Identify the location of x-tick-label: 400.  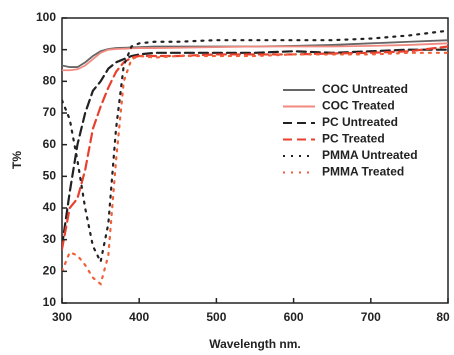
(139, 317).